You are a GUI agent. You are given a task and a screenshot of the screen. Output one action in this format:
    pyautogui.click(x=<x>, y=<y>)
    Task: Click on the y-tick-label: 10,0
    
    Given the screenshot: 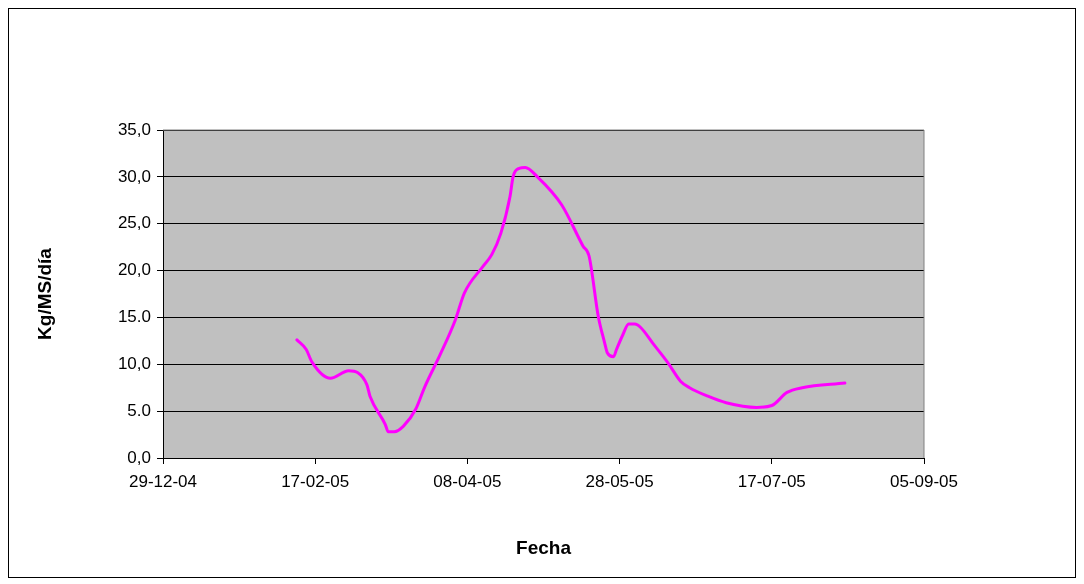 What is the action you would take?
    pyautogui.click(x=134, y=363)
    